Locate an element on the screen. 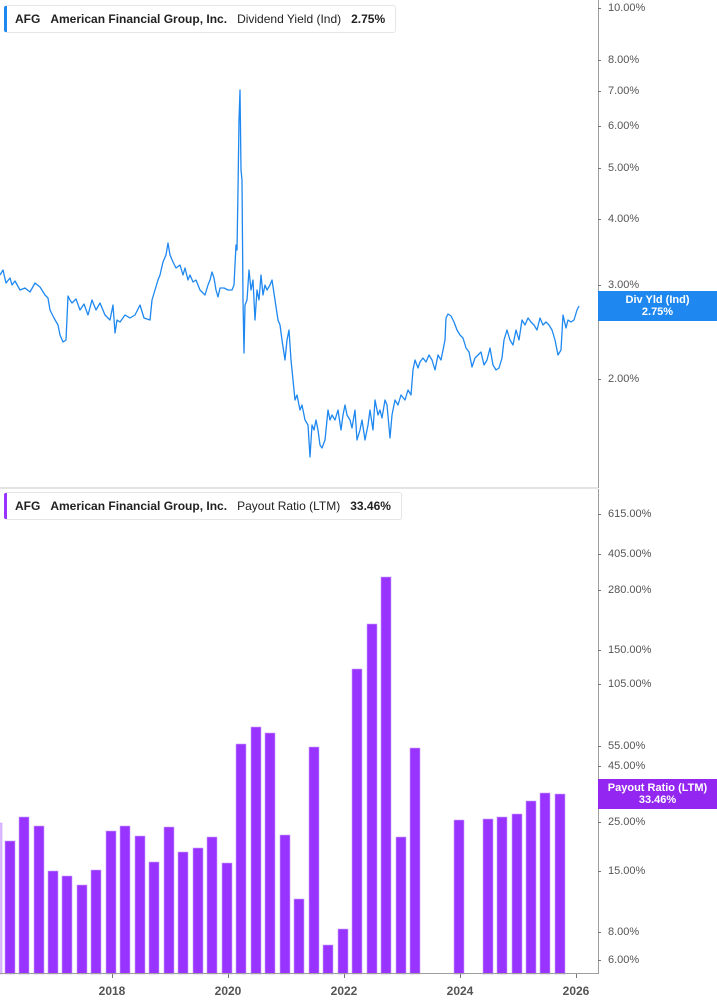  y-tick: 615.00% is located at coordinates (624, 514).